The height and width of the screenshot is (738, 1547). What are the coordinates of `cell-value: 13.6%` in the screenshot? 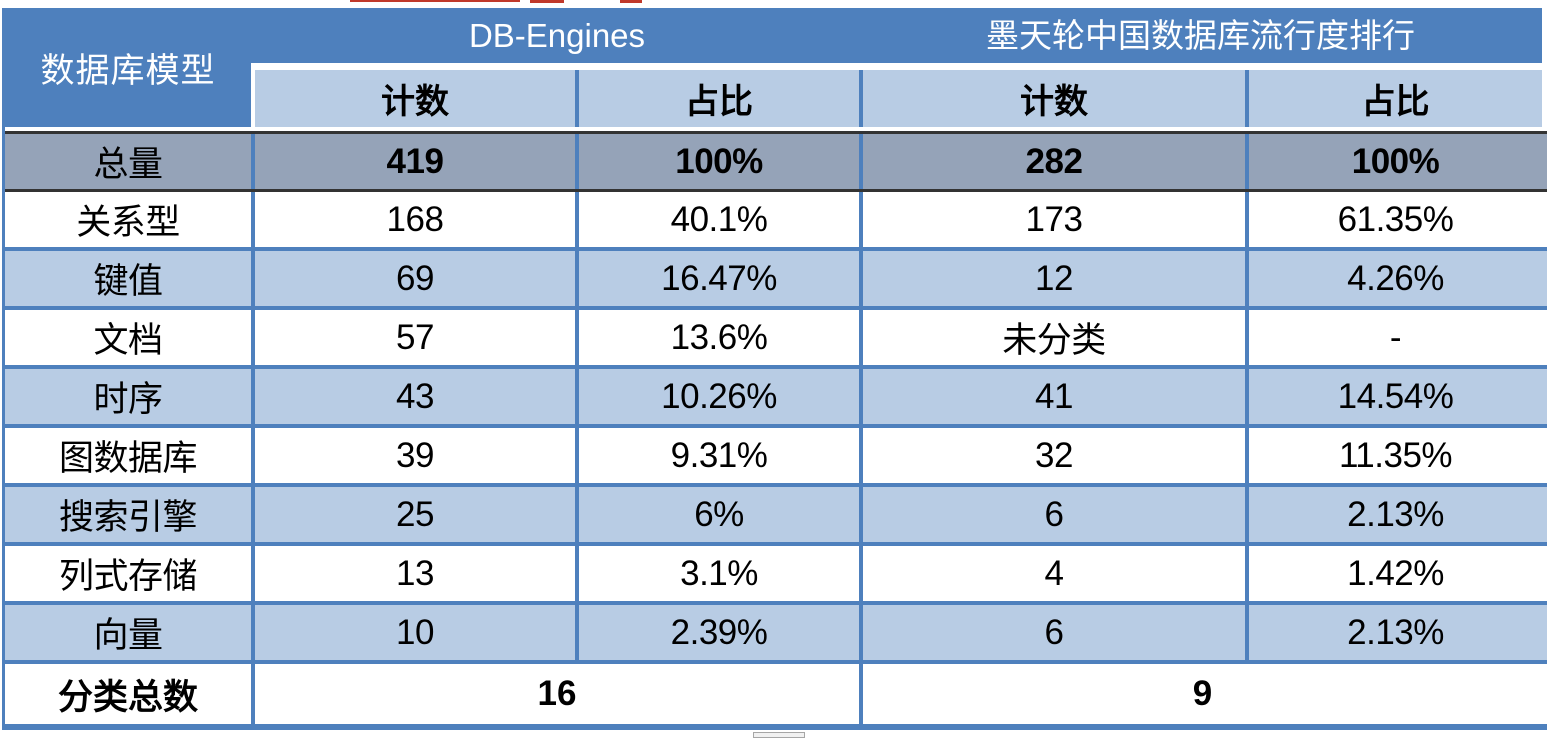 It's located at (721, 337).